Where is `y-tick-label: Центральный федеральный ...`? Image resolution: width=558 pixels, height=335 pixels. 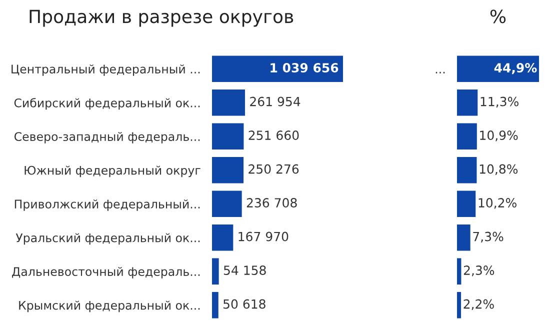 y-tick-label: Центральный федеральный ... is located at coordinates (106, 70).